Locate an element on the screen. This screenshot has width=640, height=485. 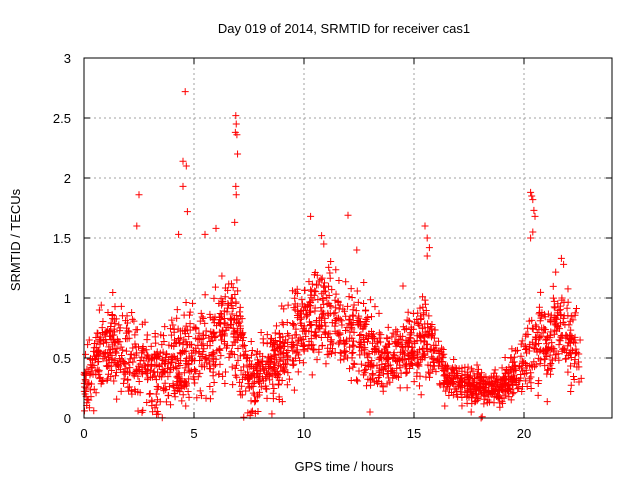
x-axis-label: GPS time / hours is located at coordinates (344, 466).